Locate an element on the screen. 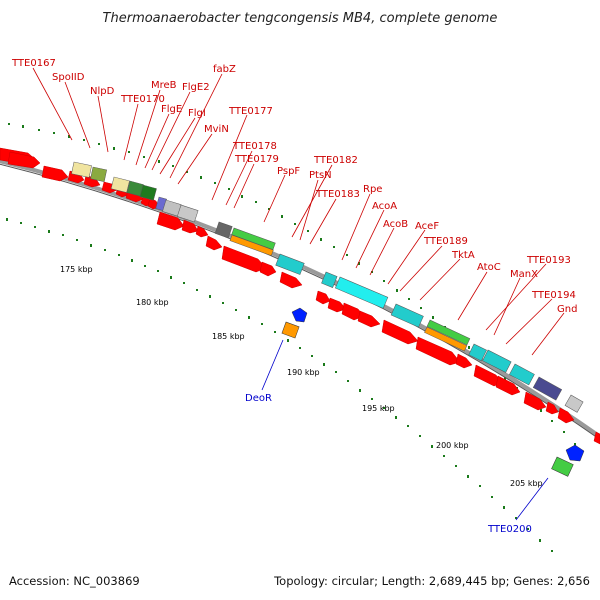 The width and height of the screenshot is (600, 600). kbp-label: 180 kbp is located at coordinates (152, 302).